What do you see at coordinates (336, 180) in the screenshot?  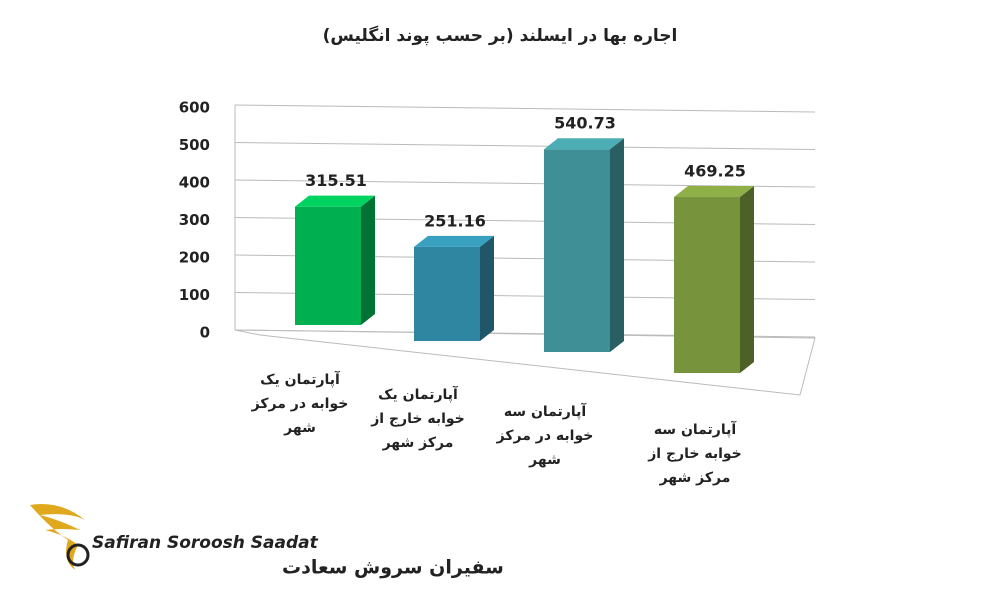 I see `data-label: 315.51` at bounding box center [336, 180].